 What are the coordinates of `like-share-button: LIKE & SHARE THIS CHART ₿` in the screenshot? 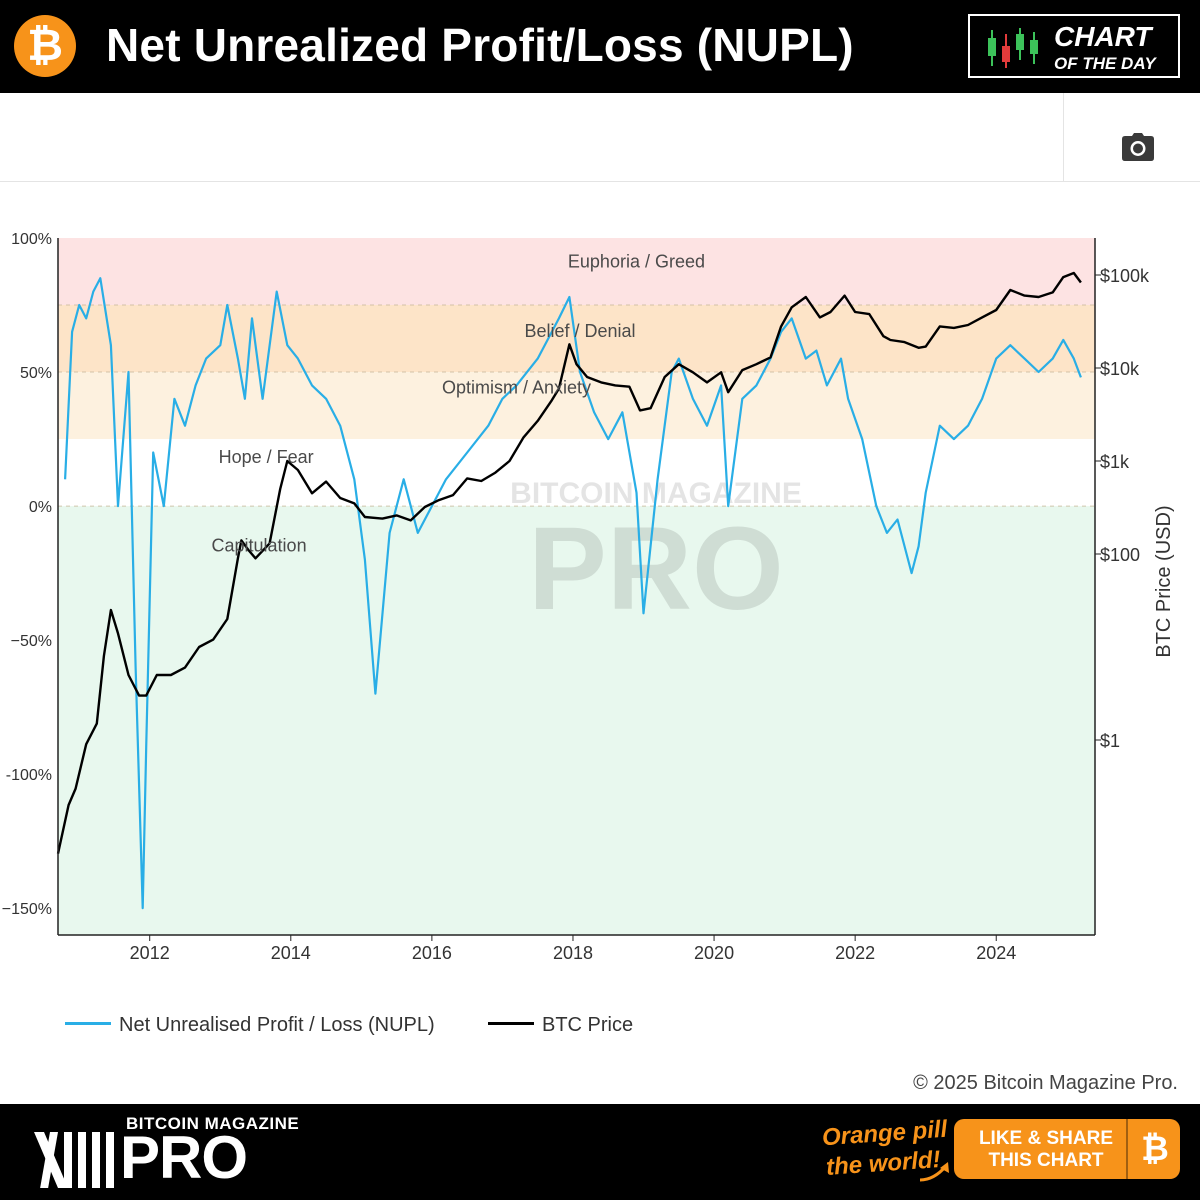 It's located at (1067, 1149).